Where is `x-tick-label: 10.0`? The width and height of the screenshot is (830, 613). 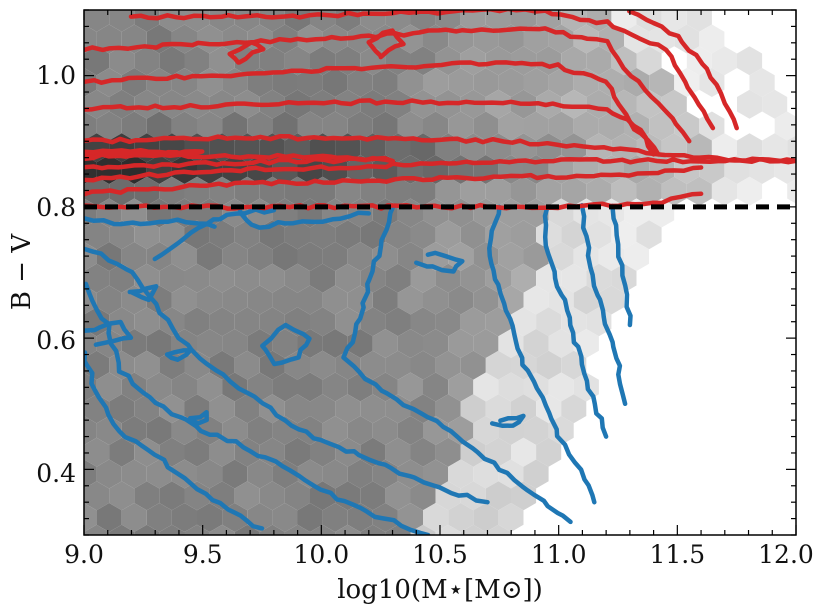 x-tick-label: 10.0 is located at coordinates (321, 554).